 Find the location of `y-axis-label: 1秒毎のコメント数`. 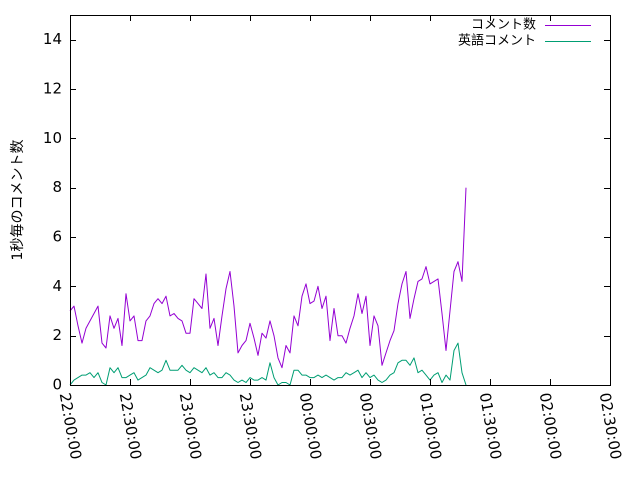

y-axis-label: 1秒毎のコメント数 is located at coordinates (18, 200).